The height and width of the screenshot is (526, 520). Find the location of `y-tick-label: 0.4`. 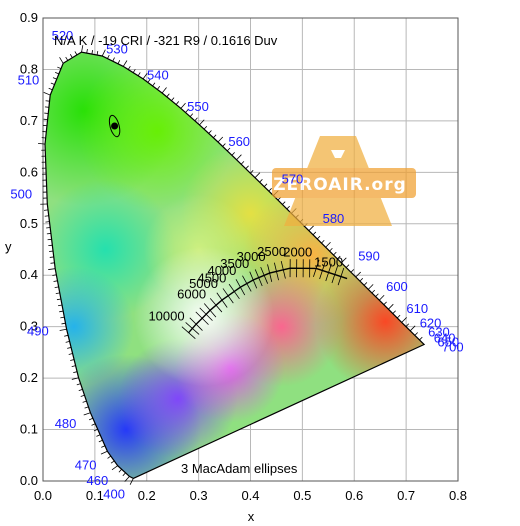

y-tick-label: 0.4 is located at coordinates (29, 274).